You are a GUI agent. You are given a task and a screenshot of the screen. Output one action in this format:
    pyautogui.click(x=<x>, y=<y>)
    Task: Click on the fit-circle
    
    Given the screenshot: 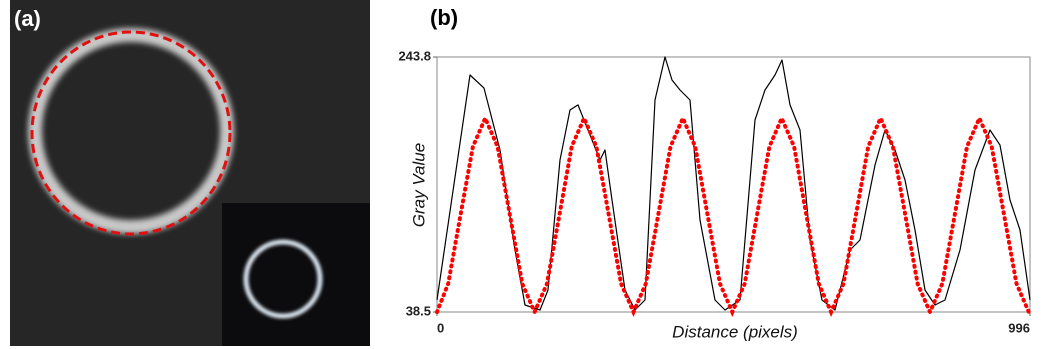 What is the action you would take?
    pyautogui.click(x=131, y=133)
    